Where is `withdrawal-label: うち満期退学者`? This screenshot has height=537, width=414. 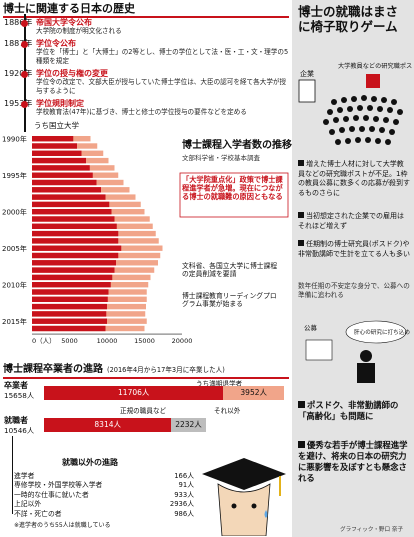
withdrawal-label: うち満期退学者 is located at coordinates (219, 384).